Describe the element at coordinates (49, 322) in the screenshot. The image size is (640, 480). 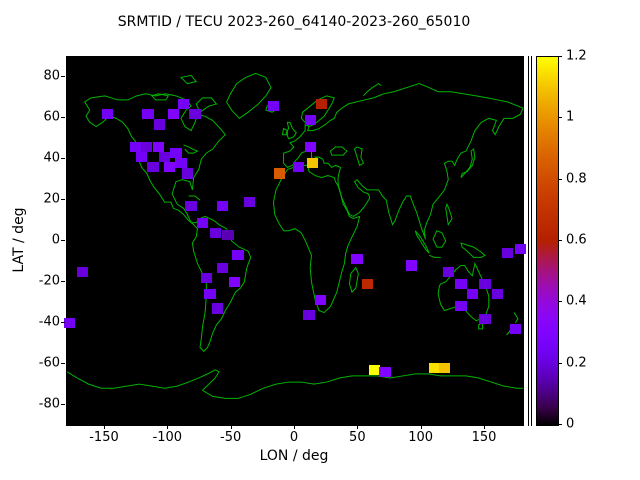
I see `y-tick-label: -40` at that location.